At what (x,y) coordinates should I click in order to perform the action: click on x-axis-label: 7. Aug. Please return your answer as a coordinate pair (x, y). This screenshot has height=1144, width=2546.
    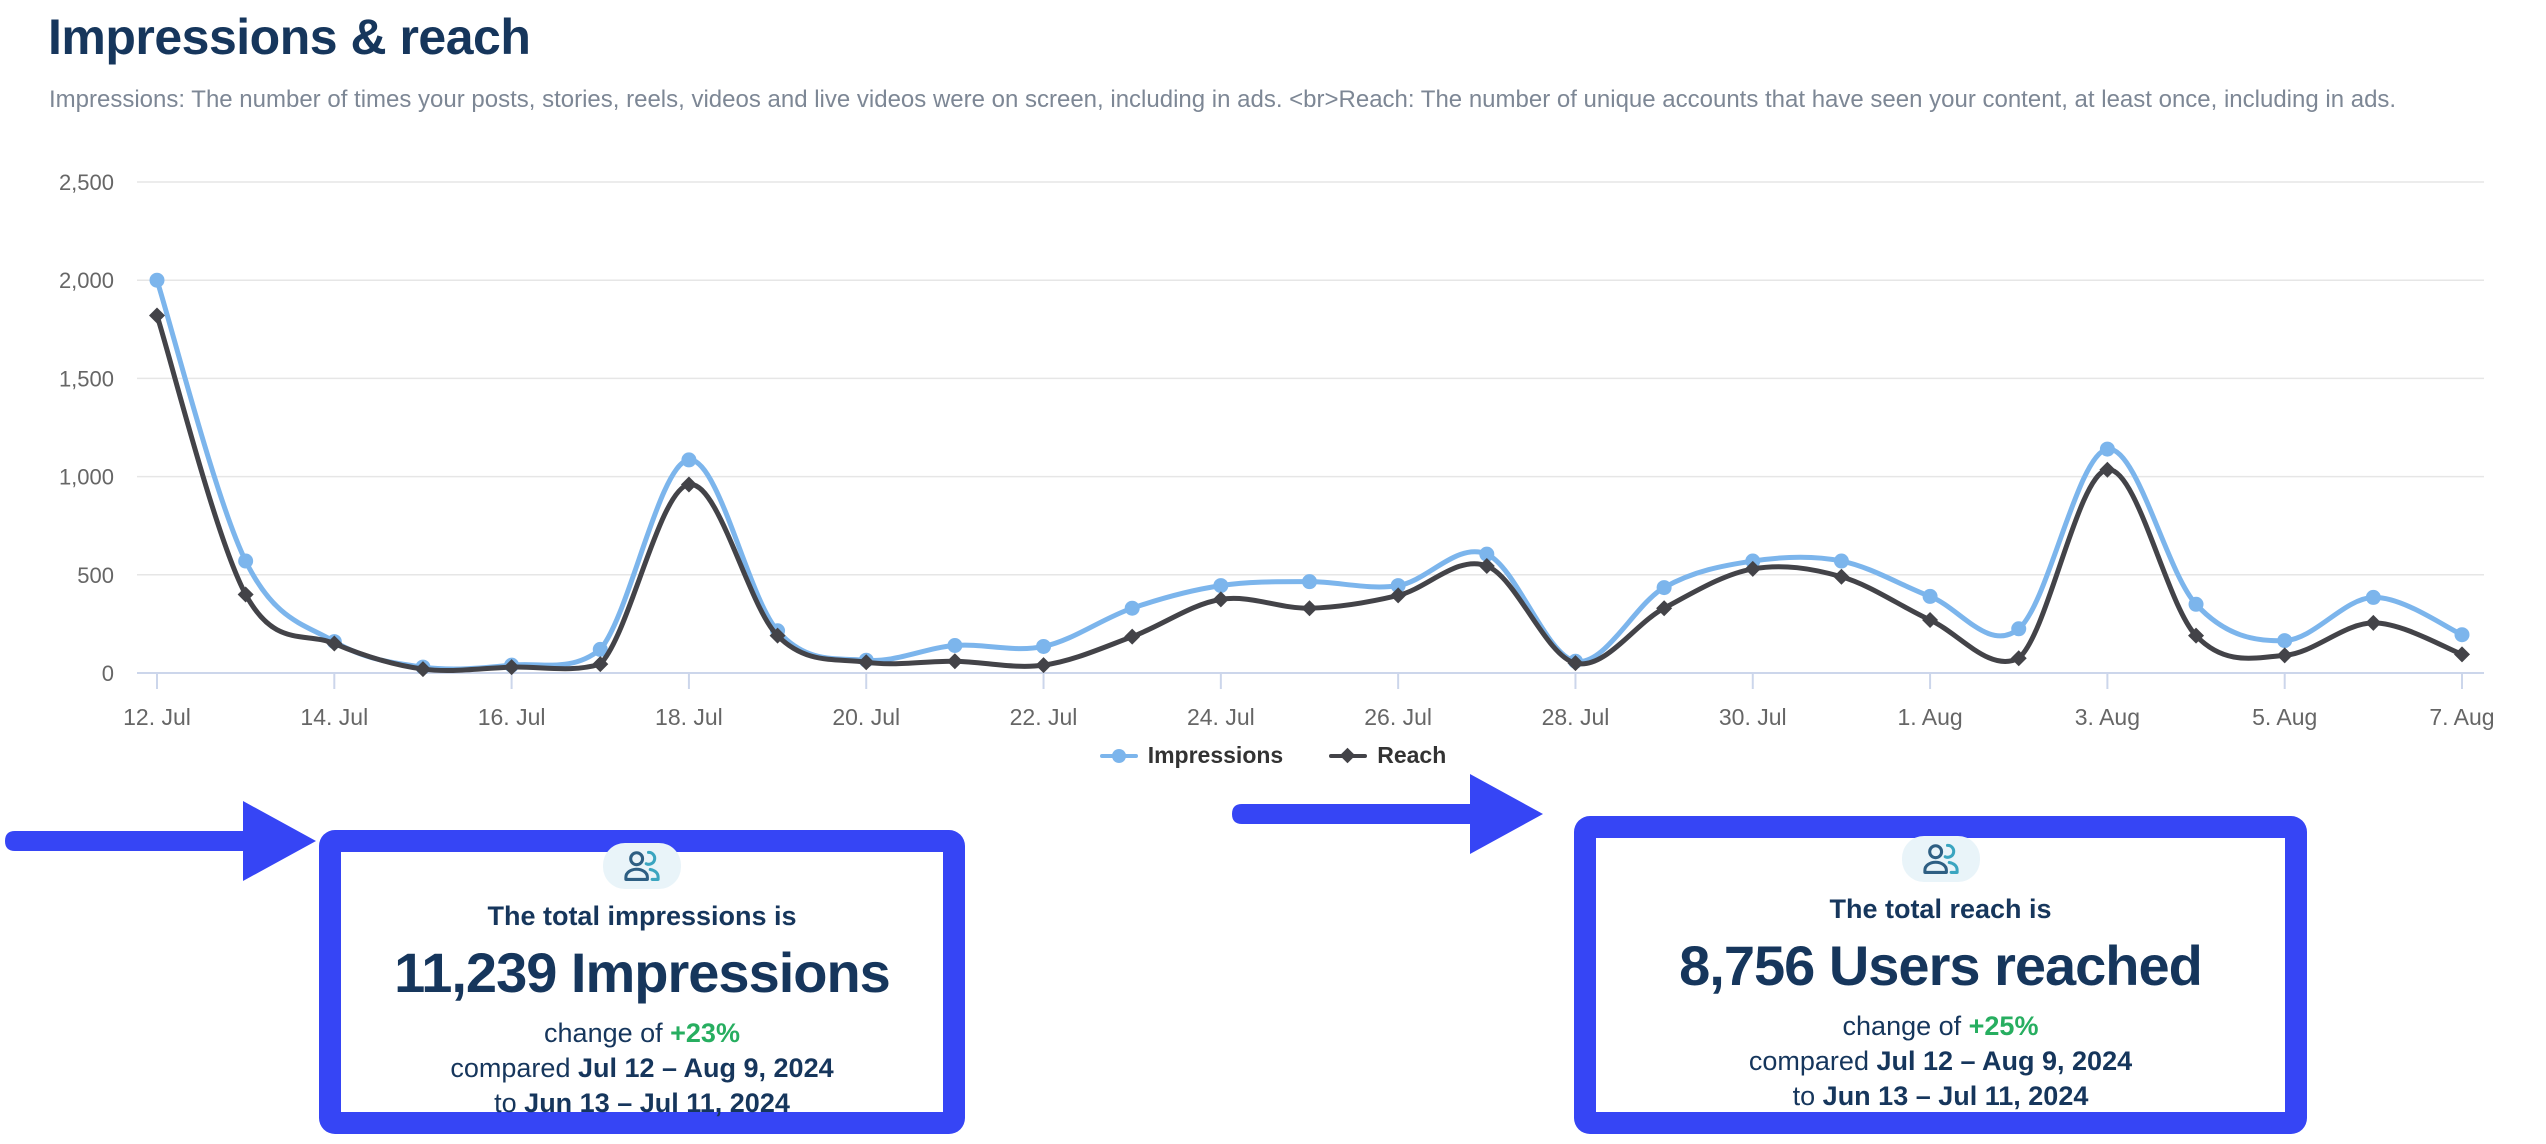
    Looking at the image, I should click on (2461, 717).